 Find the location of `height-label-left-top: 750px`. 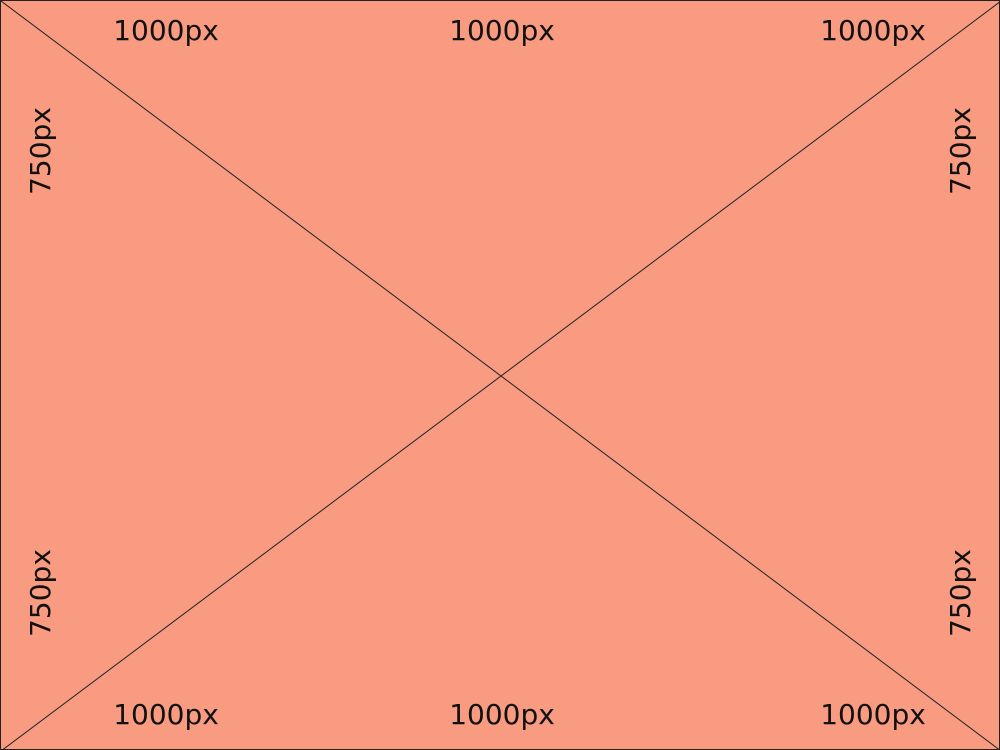

height-label-left-top: 750px is located at coordinates (40, 151).